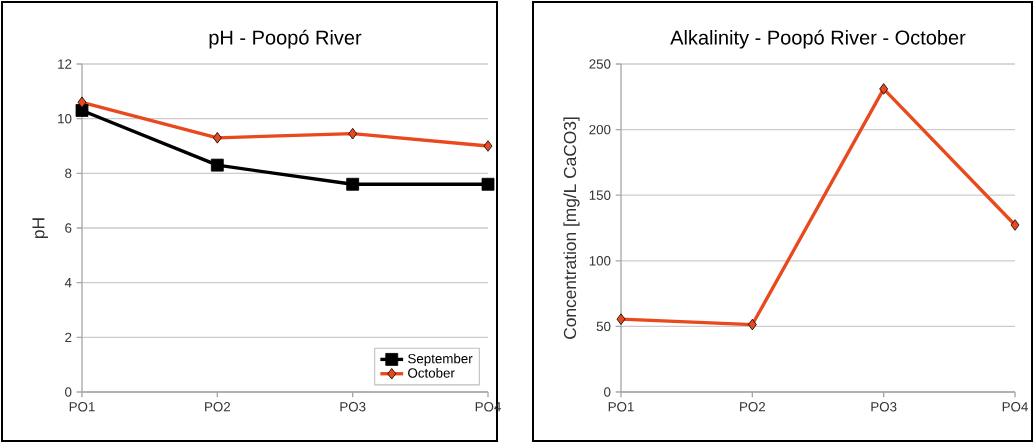 The width and height of the screenshot is (1034, 444). I want to click on y-tick-label: 6, so click(68, 228).